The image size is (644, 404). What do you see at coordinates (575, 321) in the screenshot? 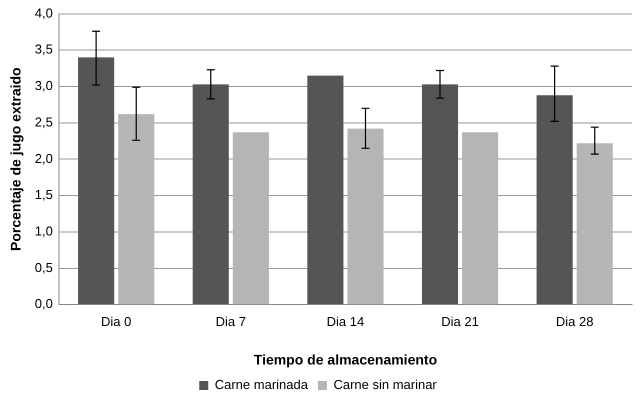
I see `x-tick-label: Dia 28` at bounding box center [575, 321].